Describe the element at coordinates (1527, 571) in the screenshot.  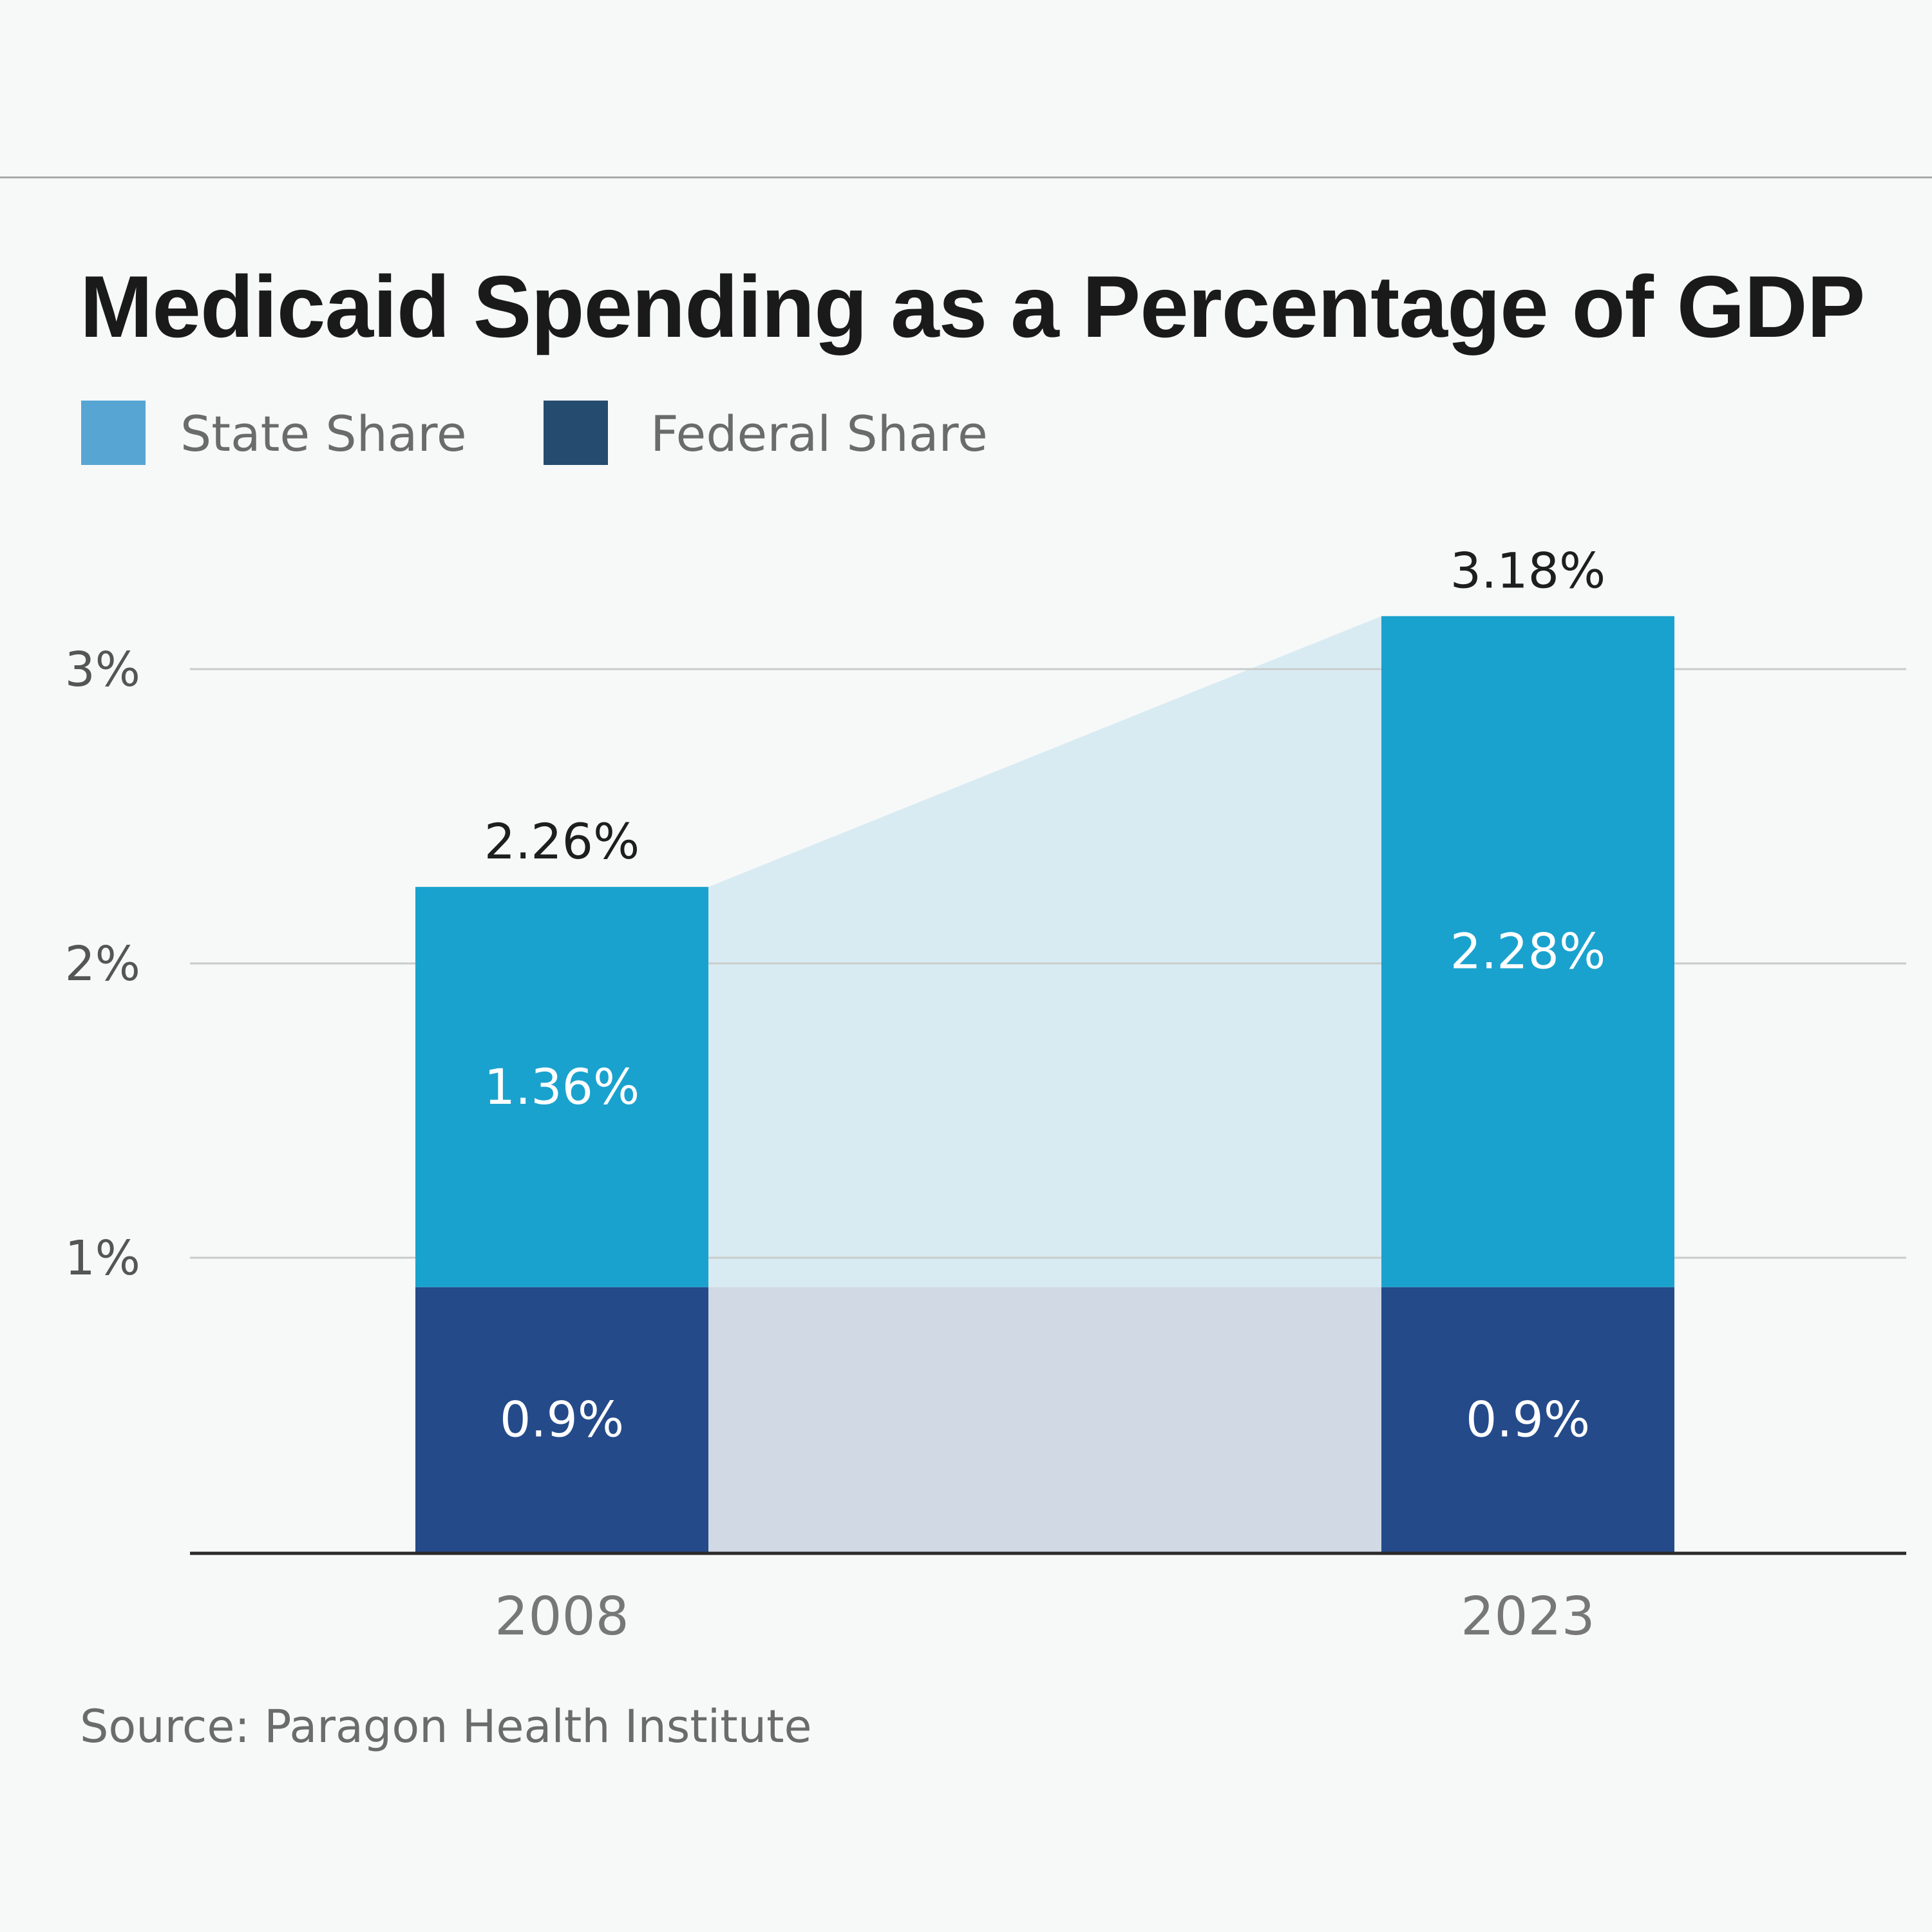
I see `data-label-total: 3.18%` at that location.